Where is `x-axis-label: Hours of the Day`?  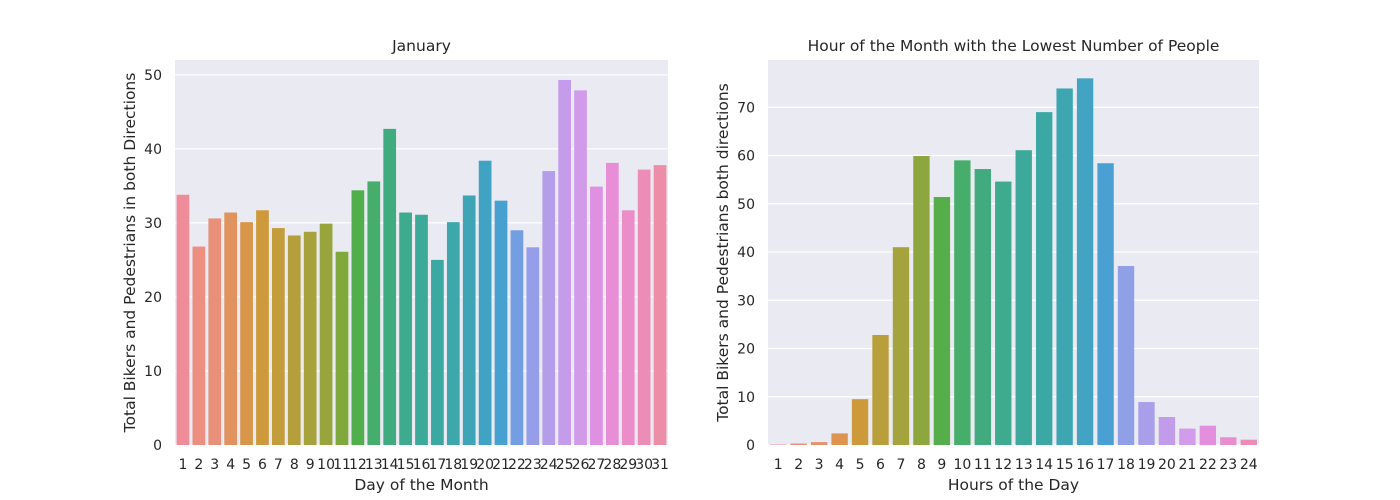 x-axis-label: Hours of the Day is located at coordinates (1013, 485).